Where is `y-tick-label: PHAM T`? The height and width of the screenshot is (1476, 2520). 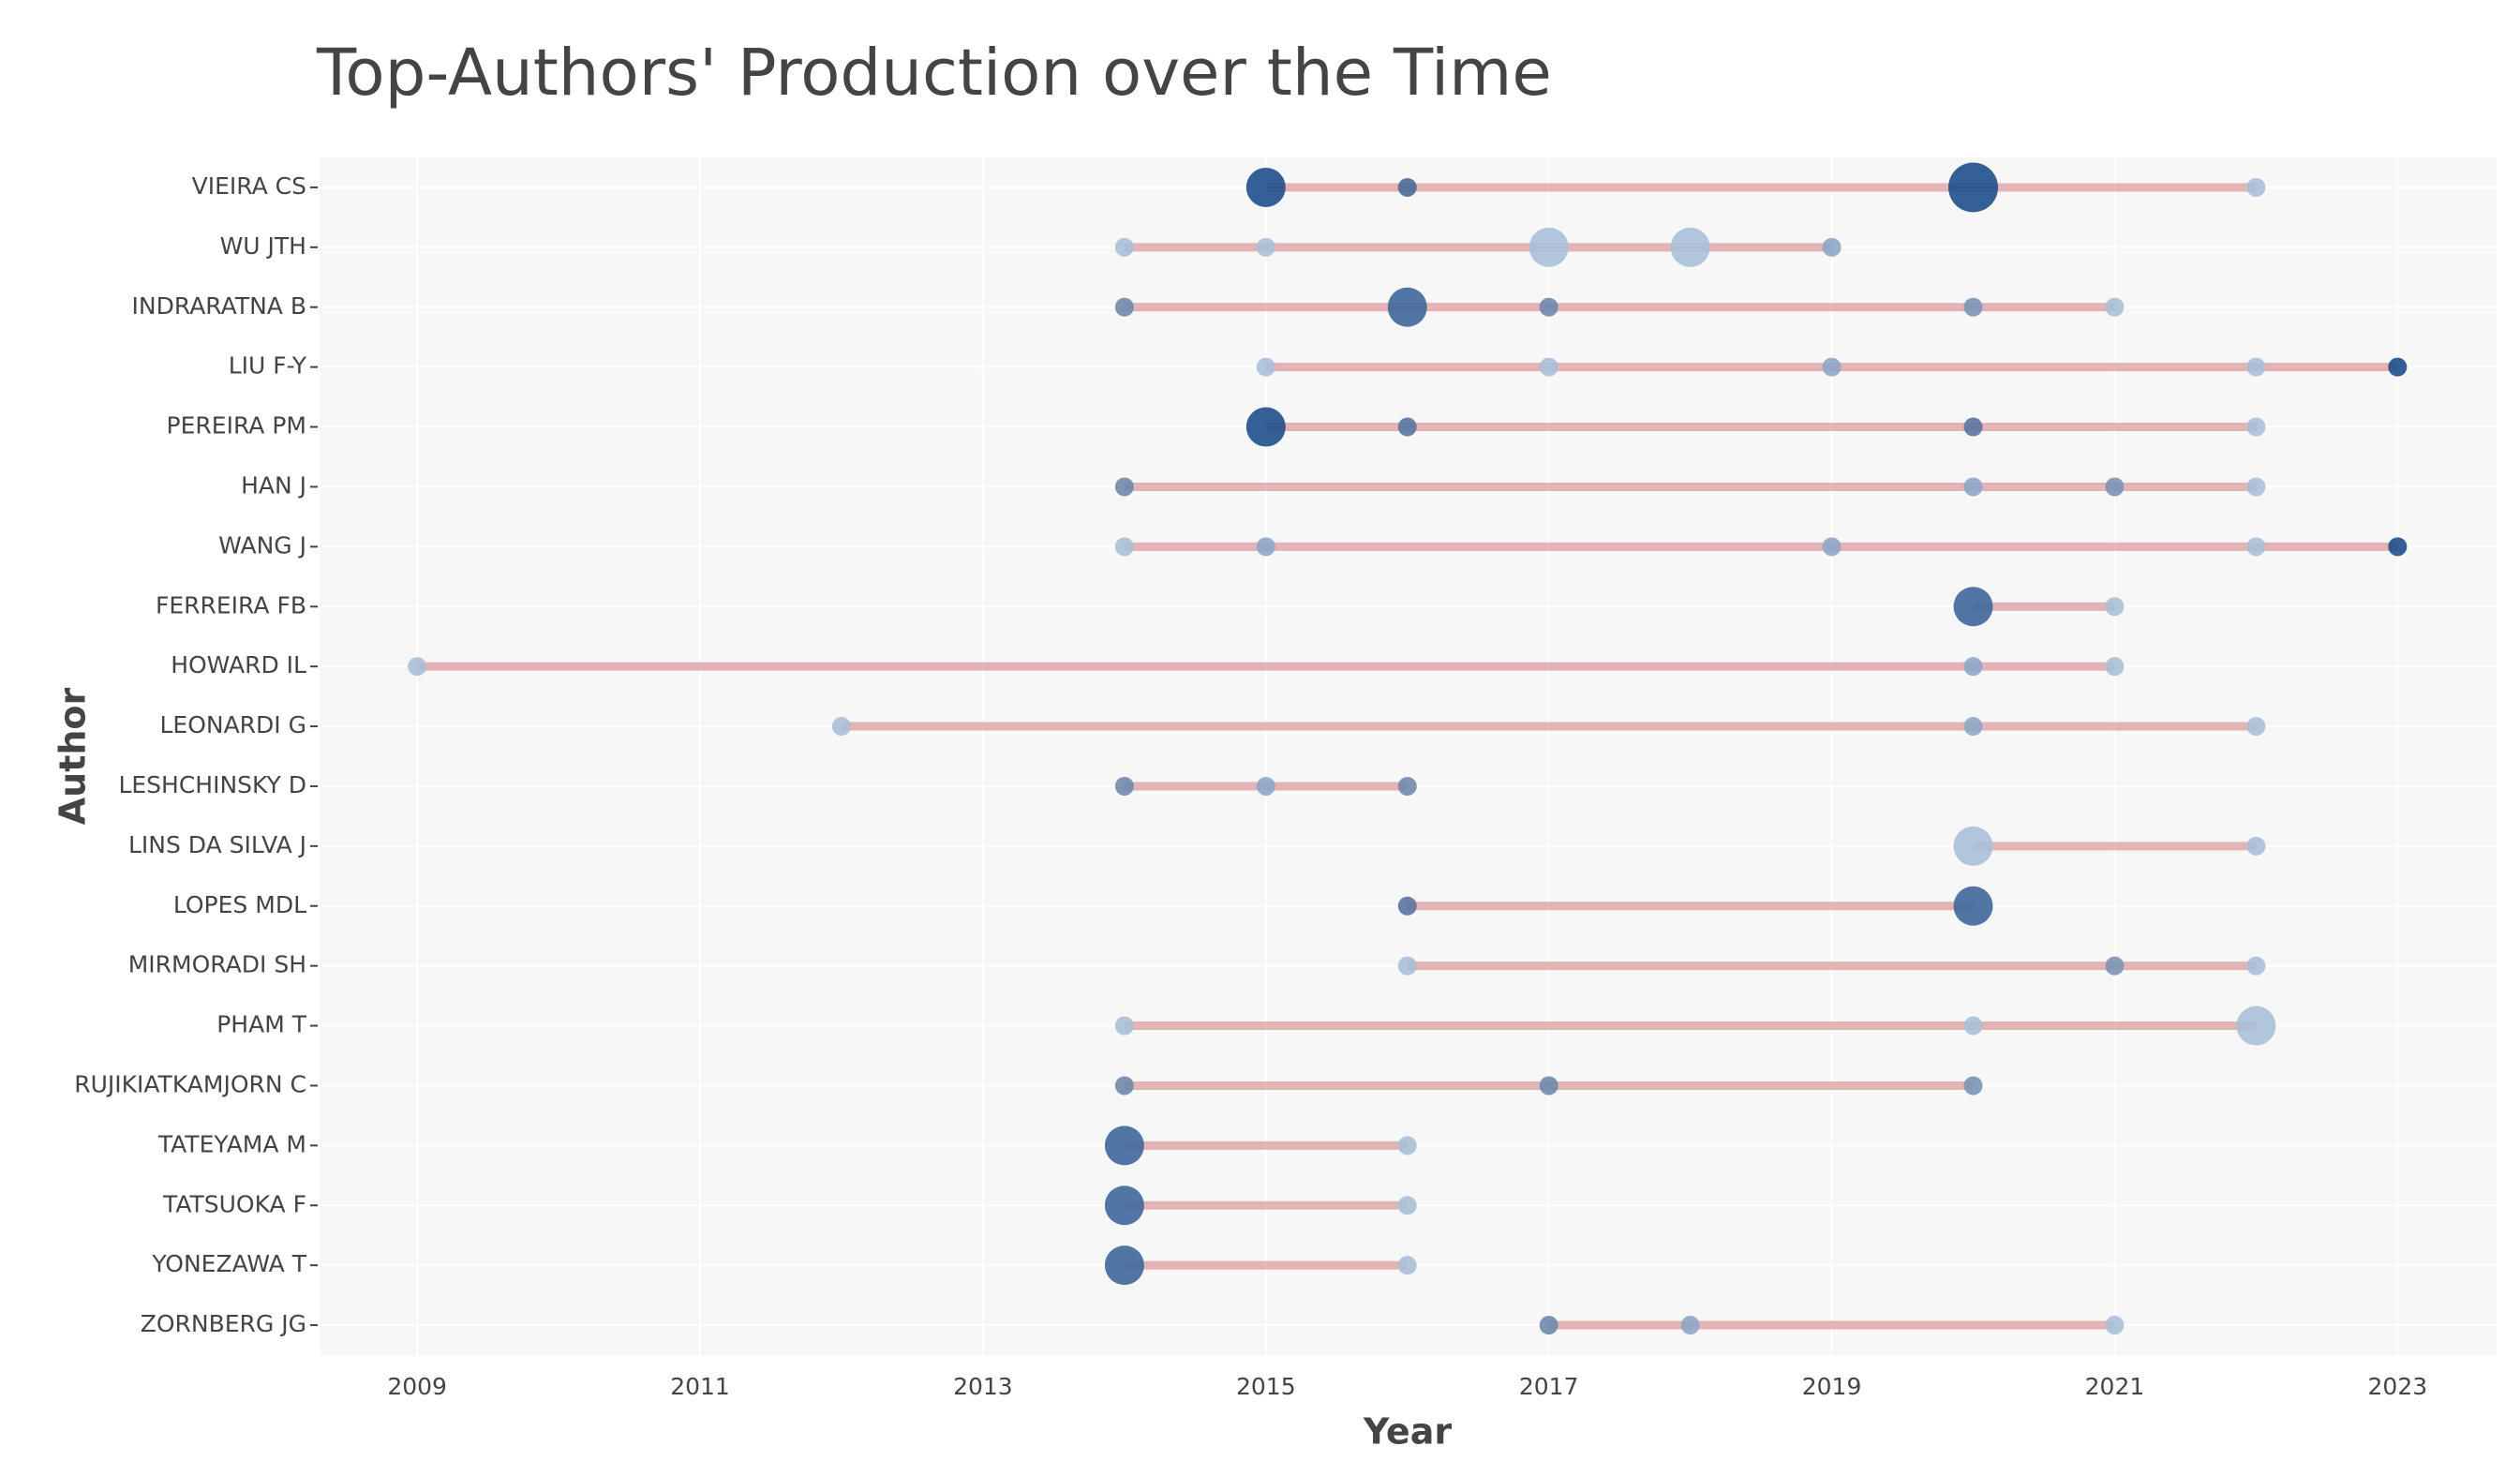
y-tick-label: PHAM T is located at coordinates (261, 1025).